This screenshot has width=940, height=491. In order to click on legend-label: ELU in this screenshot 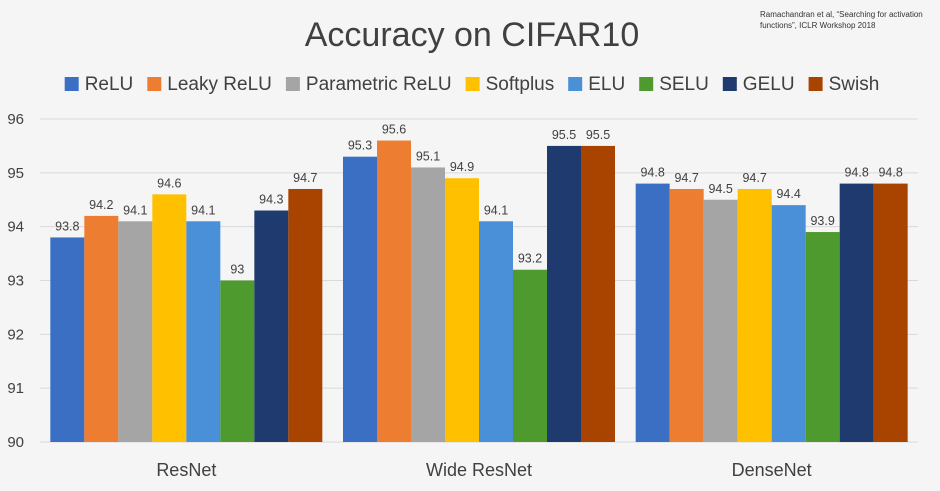, I will do `click(606, 84)`.